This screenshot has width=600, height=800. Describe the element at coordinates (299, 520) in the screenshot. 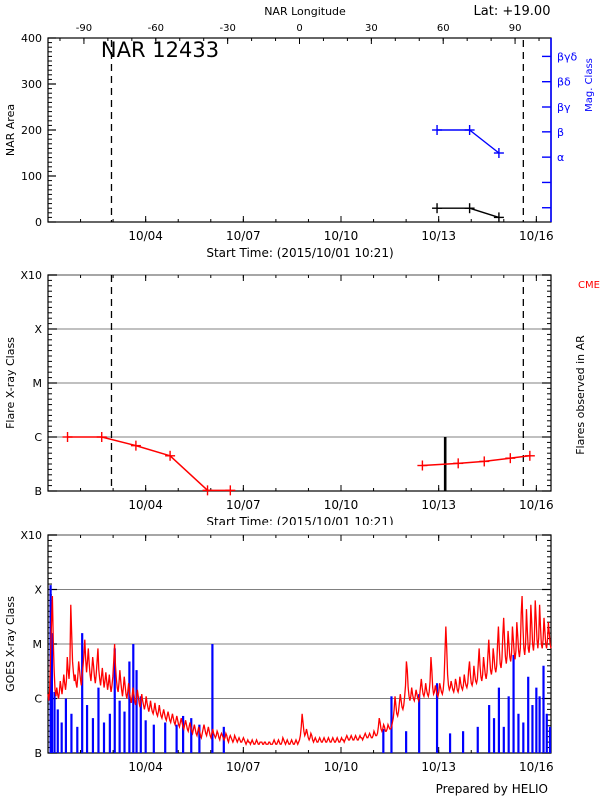

I see `panel2-x-axis-title: Start Time: (2015/10/01 10:21)` at that location.